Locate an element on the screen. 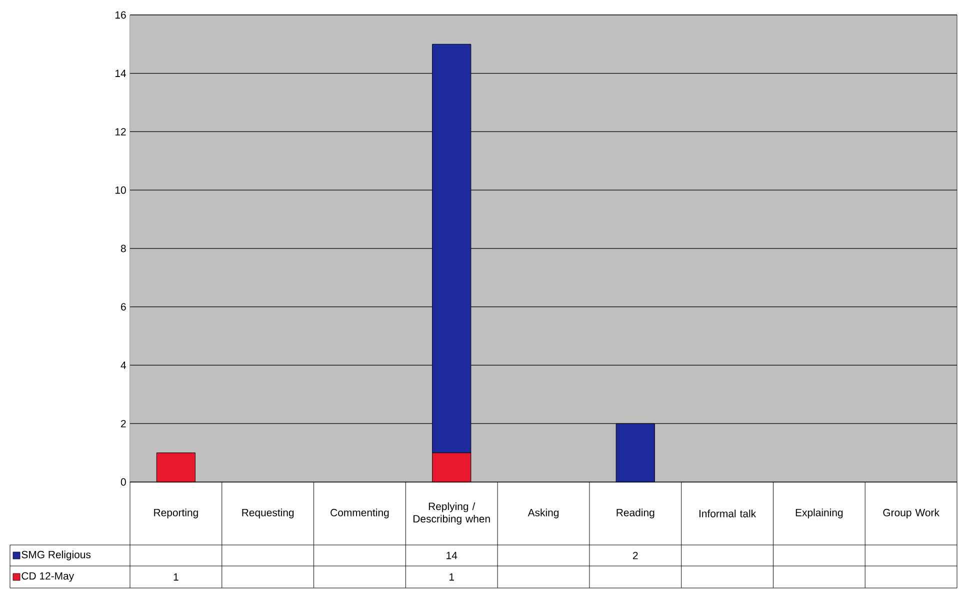 The height and width of the screenshot is (589, 959). y-tick-label: 6 is located at coordinates (123, 307).